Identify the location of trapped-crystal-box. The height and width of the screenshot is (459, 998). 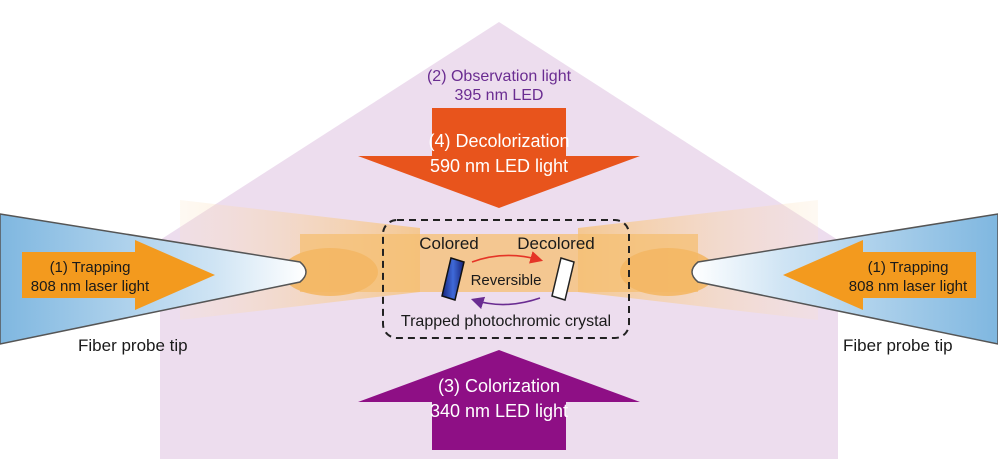
(506, 279).